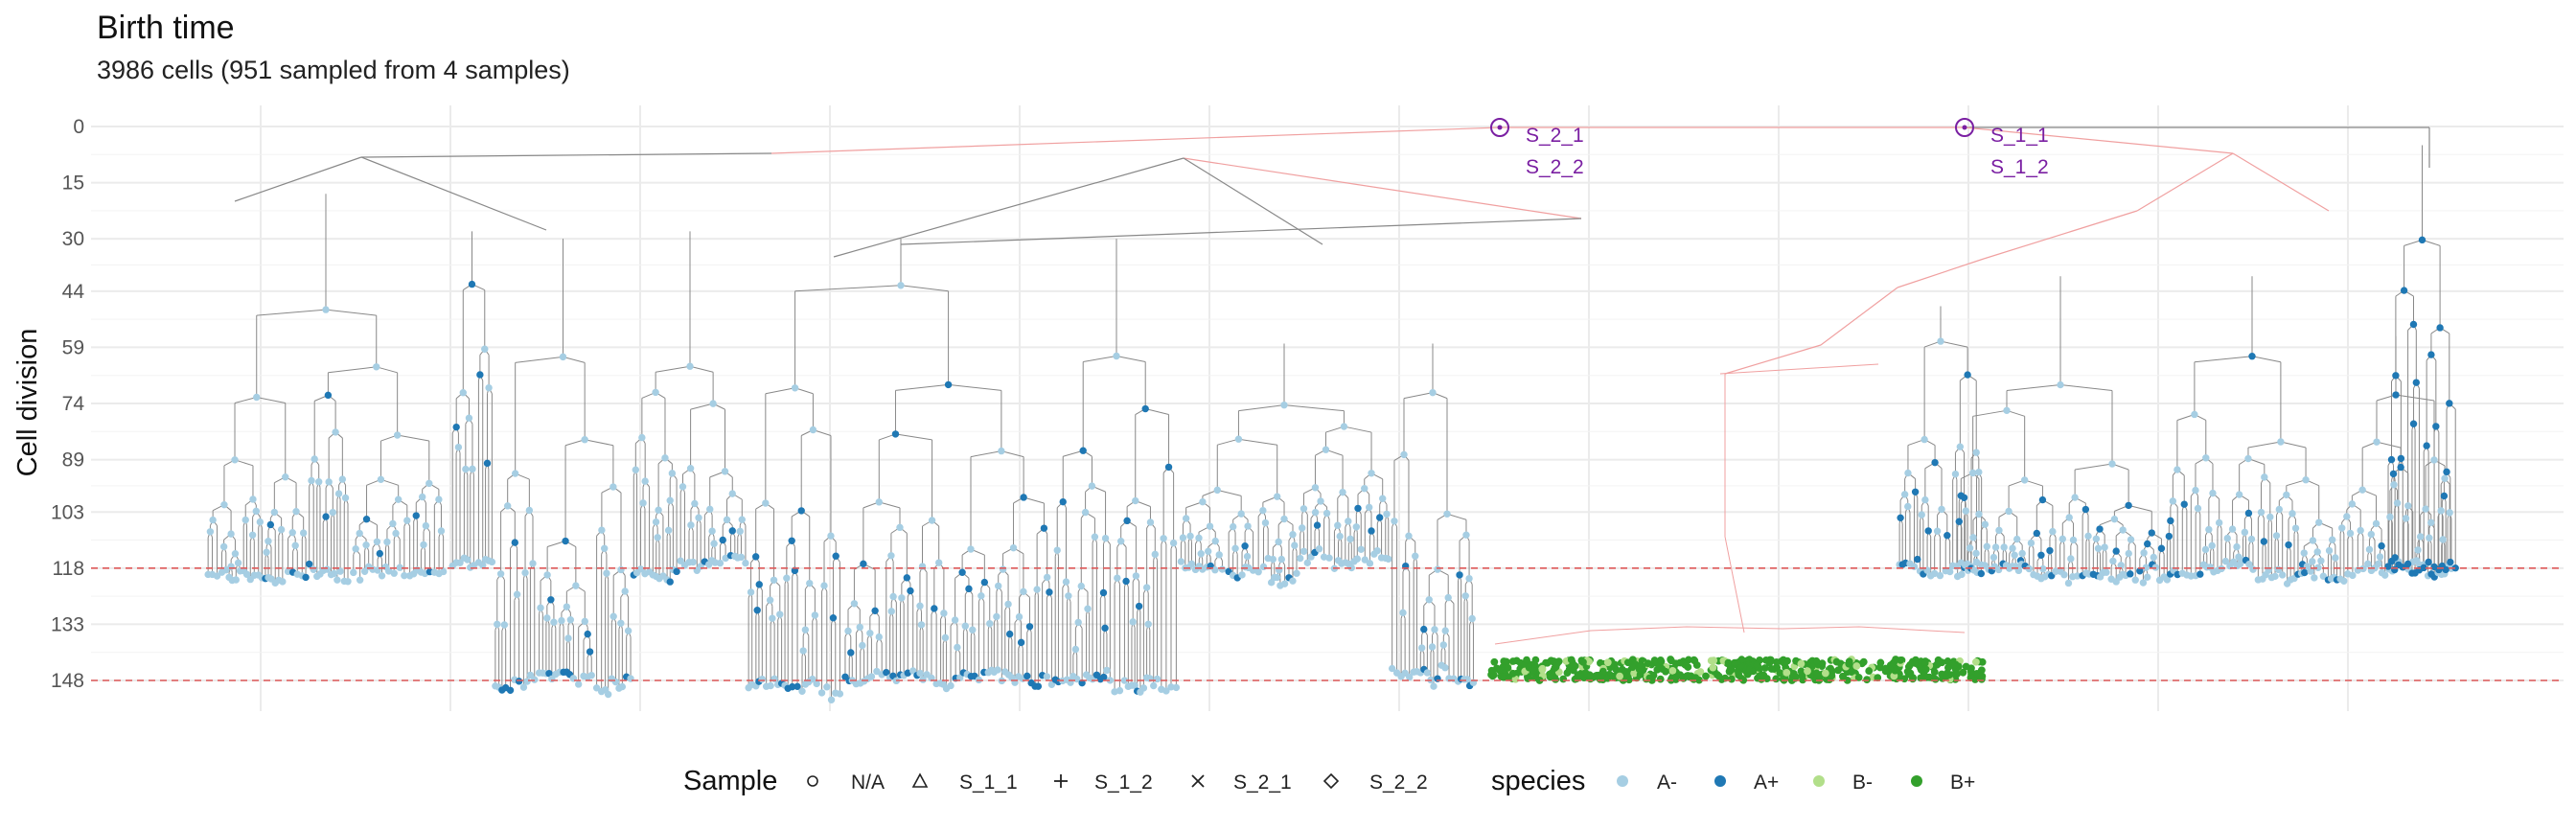 This screenshot has height=829, width=2576. Describe the element at coordinates (1331, 781) in the screenshot. I see `legend-diamond-icon` at that location.